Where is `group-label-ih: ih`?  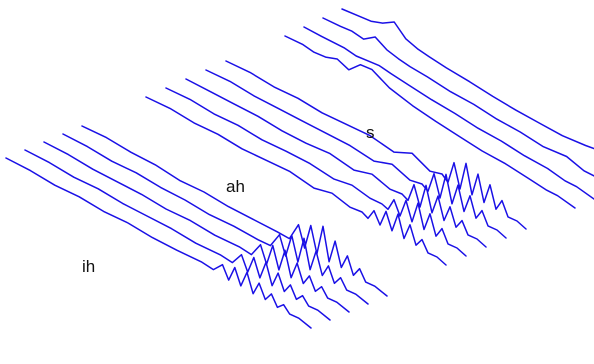 group-label-ih: ih is located at coordinates (88, 266).